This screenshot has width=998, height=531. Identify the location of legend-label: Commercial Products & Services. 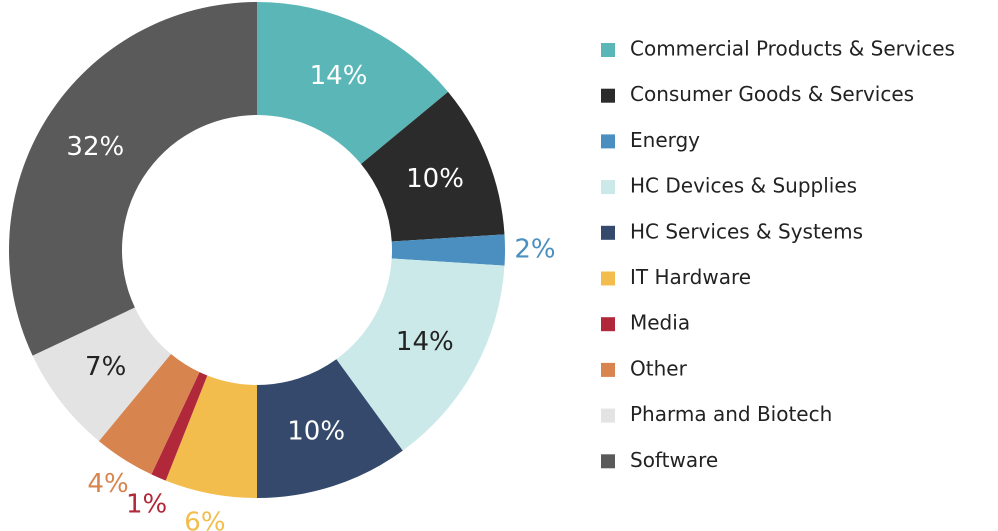
(792, 49).